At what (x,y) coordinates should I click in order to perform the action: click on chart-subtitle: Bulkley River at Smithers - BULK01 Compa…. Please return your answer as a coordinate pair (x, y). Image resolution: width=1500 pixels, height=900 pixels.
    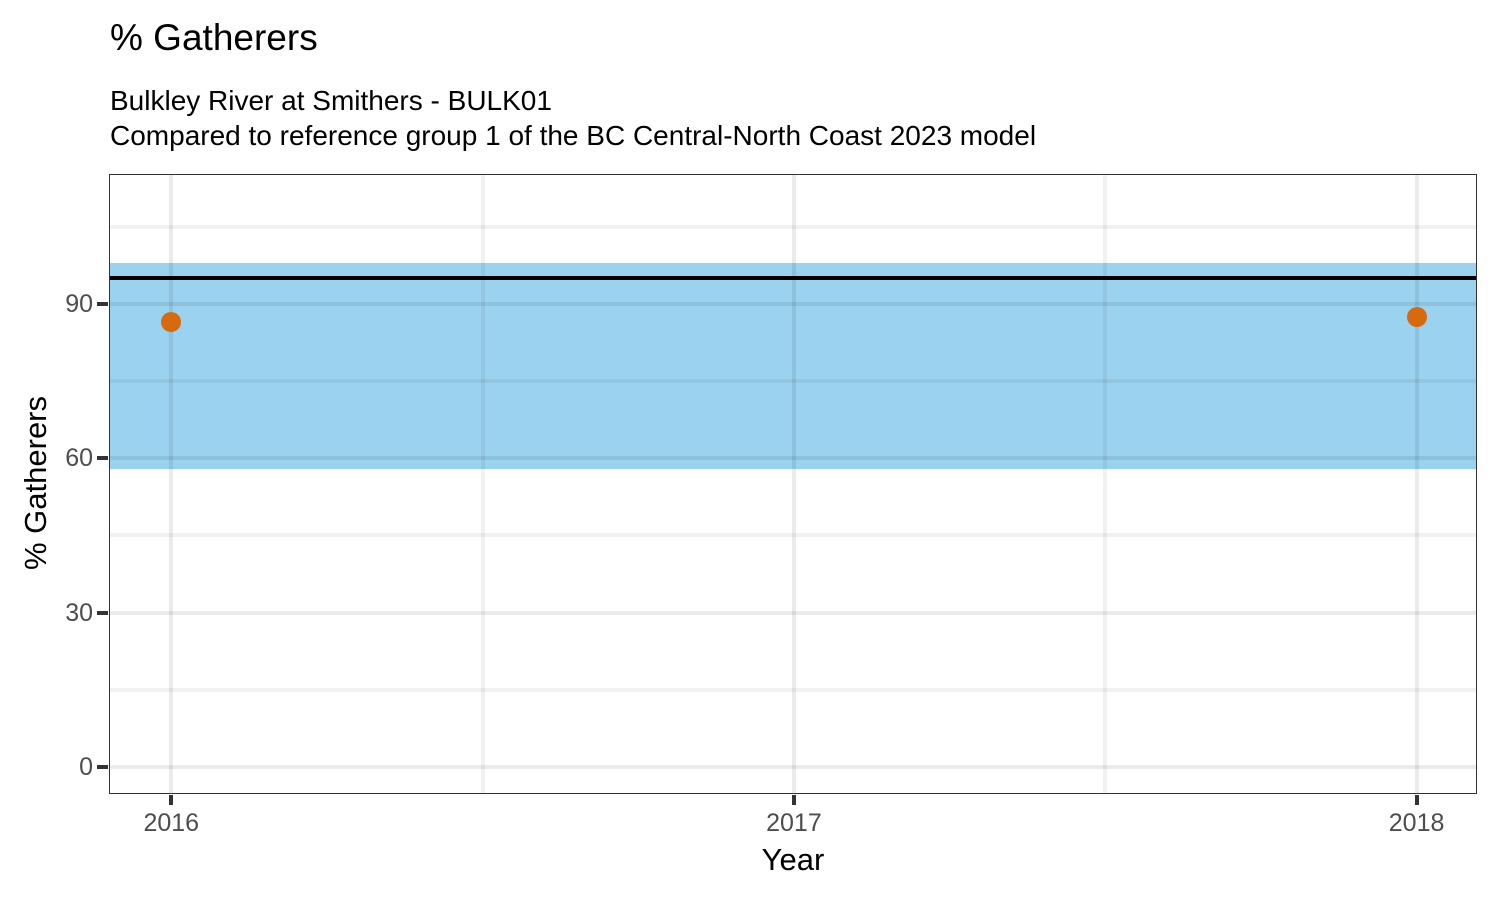
    Looking at the image, I should click on (573, 118).